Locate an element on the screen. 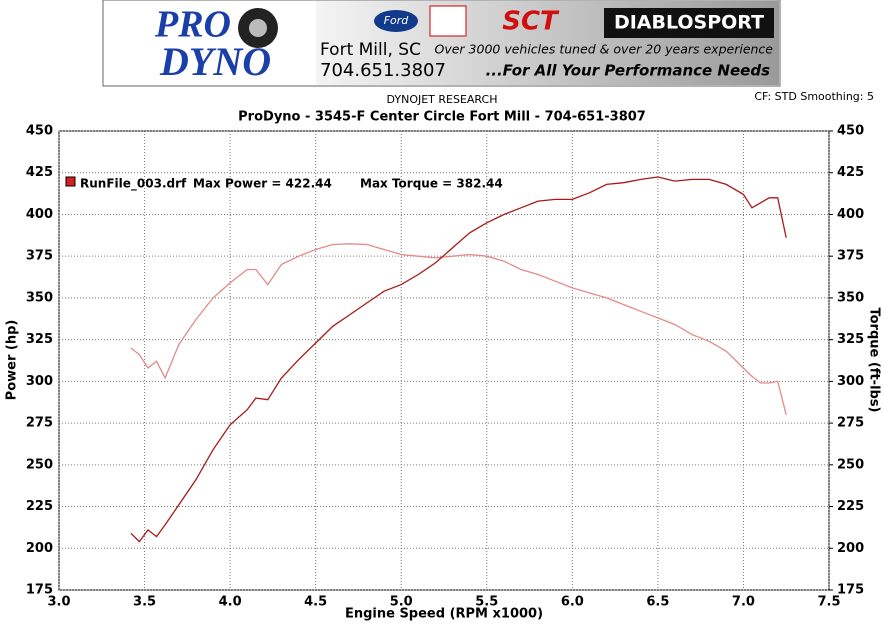  legend-file: RunFile_003.drf is located at coordinates (133, 184).